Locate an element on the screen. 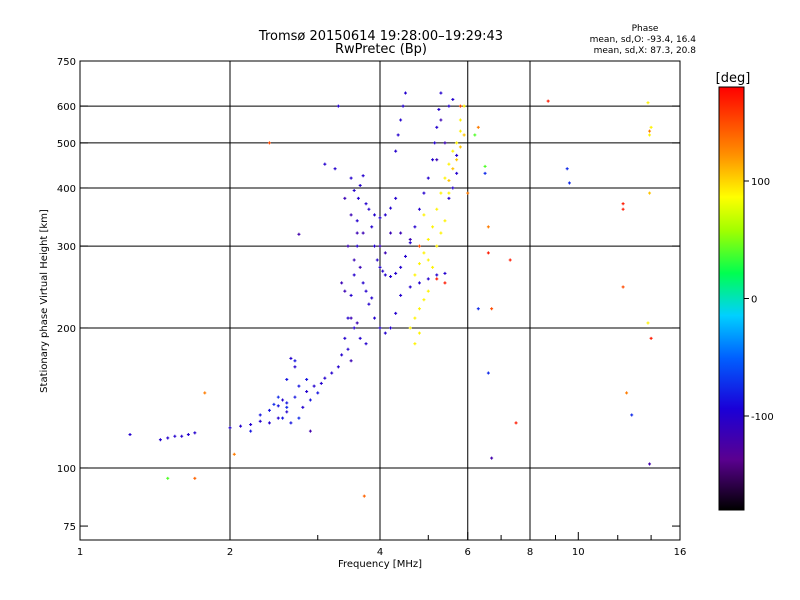  phase-summary-o: mean, sd,O: -93.4, 16.4 is located at coordinates (643, 40).